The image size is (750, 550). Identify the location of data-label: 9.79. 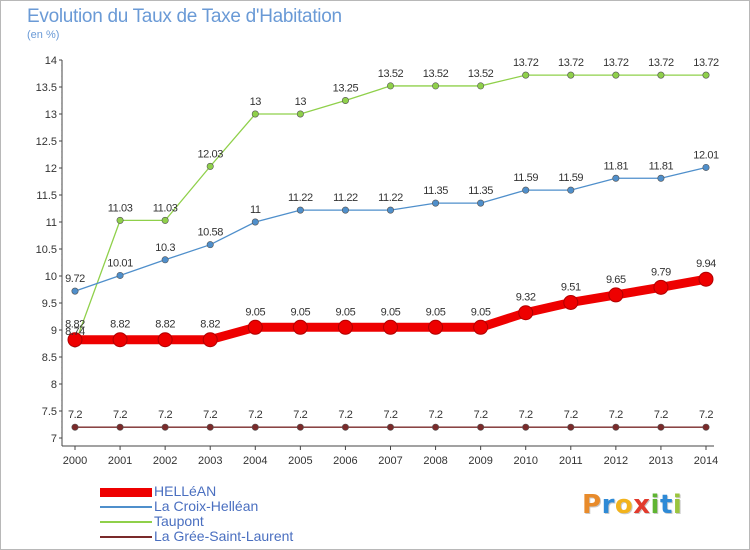
(661, 272).